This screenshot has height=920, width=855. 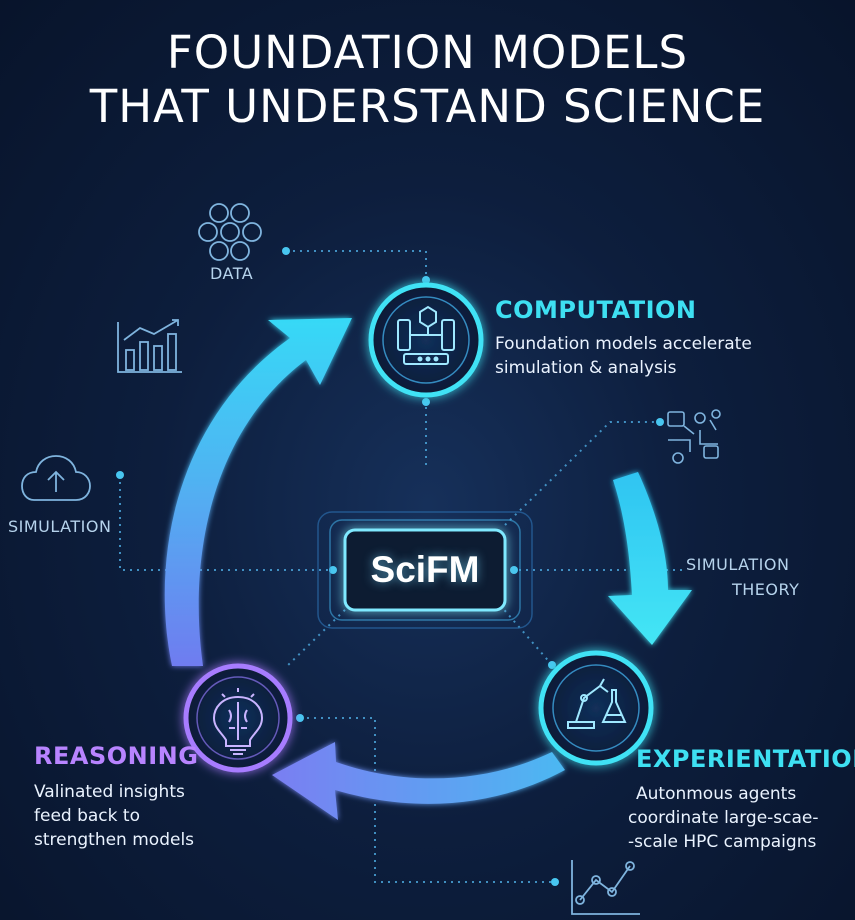 I want to click on core-label: SciFM, so click(x=425, y=569).